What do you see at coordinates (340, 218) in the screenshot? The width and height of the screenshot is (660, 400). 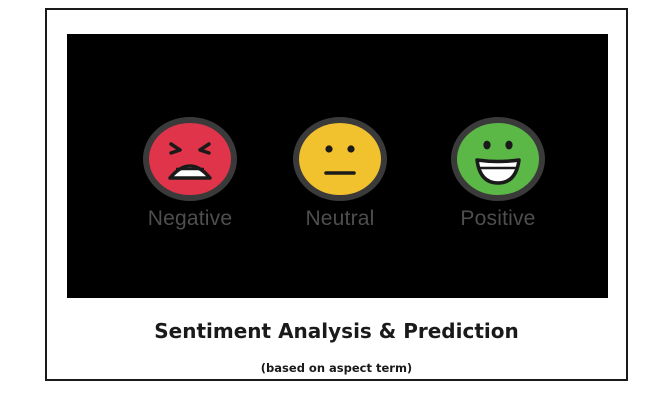 I see `neutral-label: Neutral` at bounding box center [340, 218].